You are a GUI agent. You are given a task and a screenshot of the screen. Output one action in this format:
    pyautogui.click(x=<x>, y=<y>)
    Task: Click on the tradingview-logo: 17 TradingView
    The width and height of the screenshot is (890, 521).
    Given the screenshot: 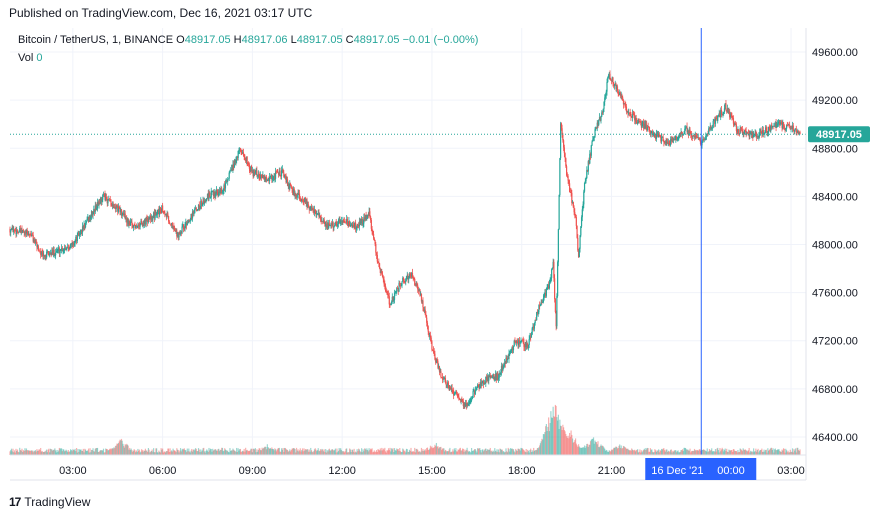 What is the action you would take?
    pyautogui.click(x=49, y=502)
    